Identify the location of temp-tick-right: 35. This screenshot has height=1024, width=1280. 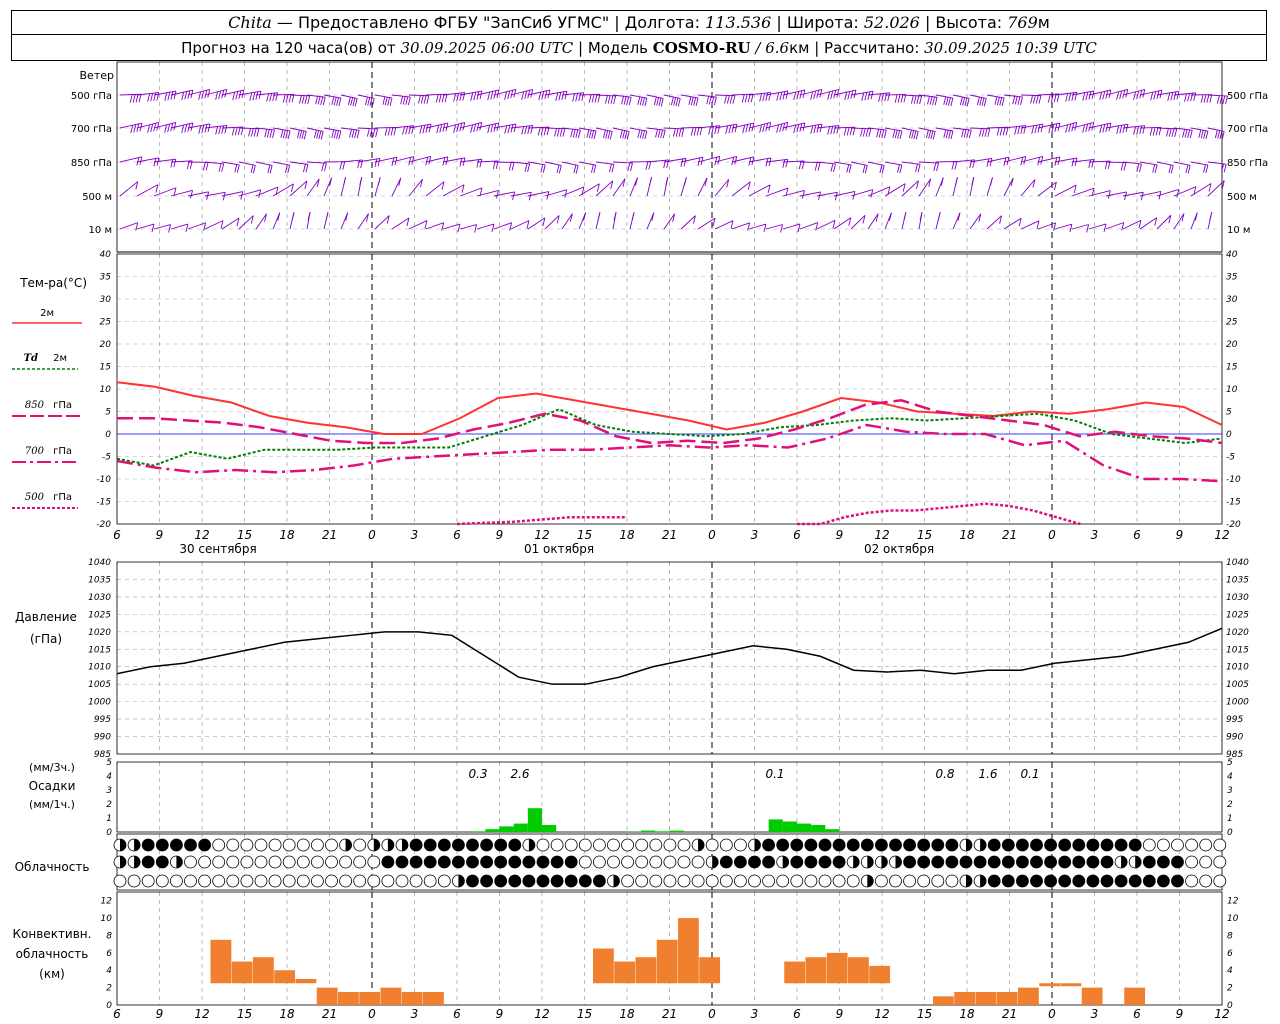
(1232, 278).